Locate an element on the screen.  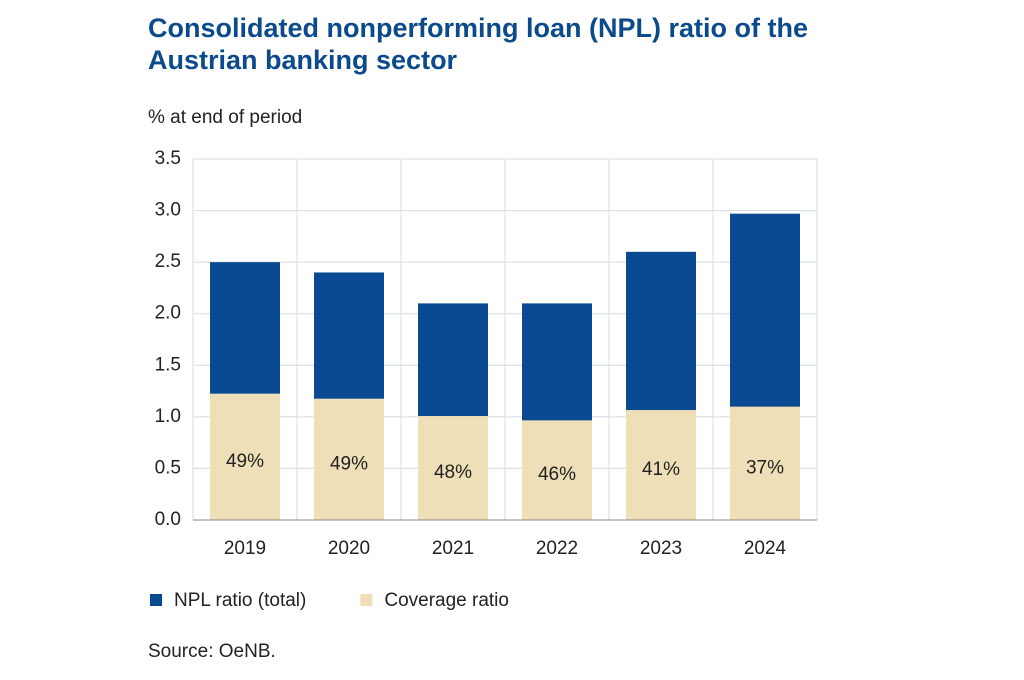
y-tick-label: 0.5 is located at coordinates (168, 467).